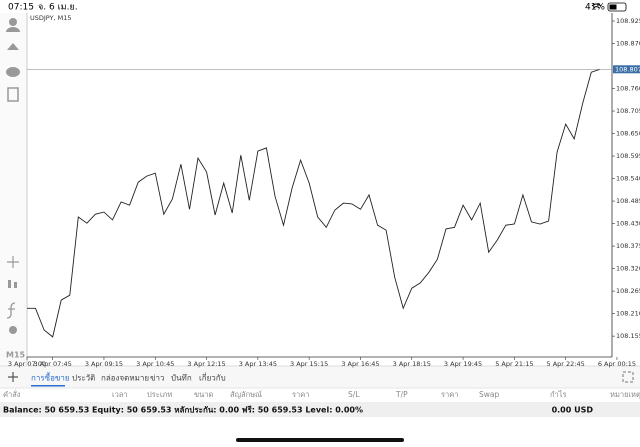  Describe the element at coordinates (9, 284) in the screenshot. I see `indicator-icon` at that location.